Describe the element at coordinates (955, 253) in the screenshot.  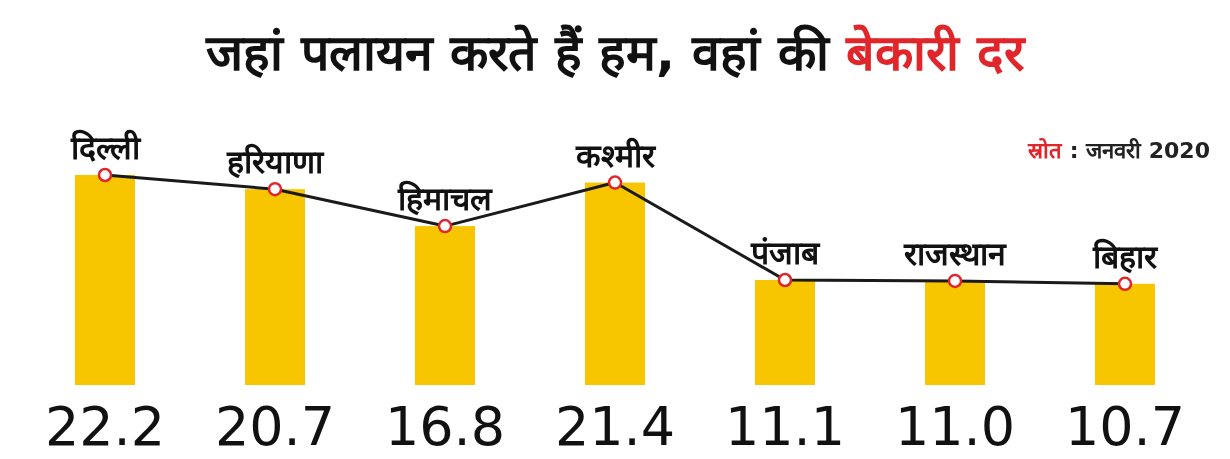
I see `x-tick-label: राजस्थान` at that location.